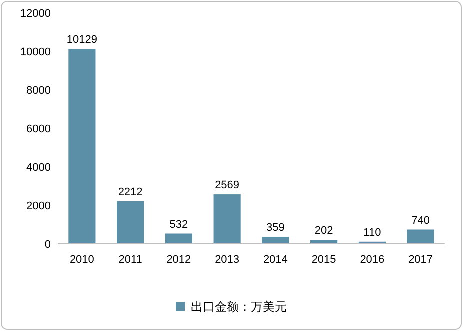  What do you see at coordinates (179, 260) in the screenshot?
I see `x-tick-label: 2012` at bounding box center [179, 260].